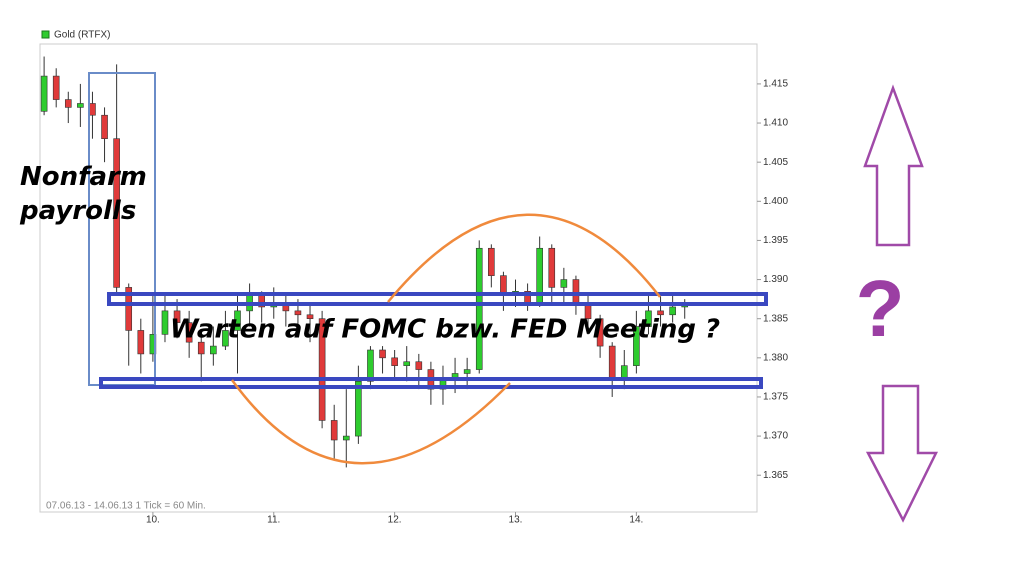 This screenshot has height=567, width=1033. I want to click on arrow-up, so click(893, 165).